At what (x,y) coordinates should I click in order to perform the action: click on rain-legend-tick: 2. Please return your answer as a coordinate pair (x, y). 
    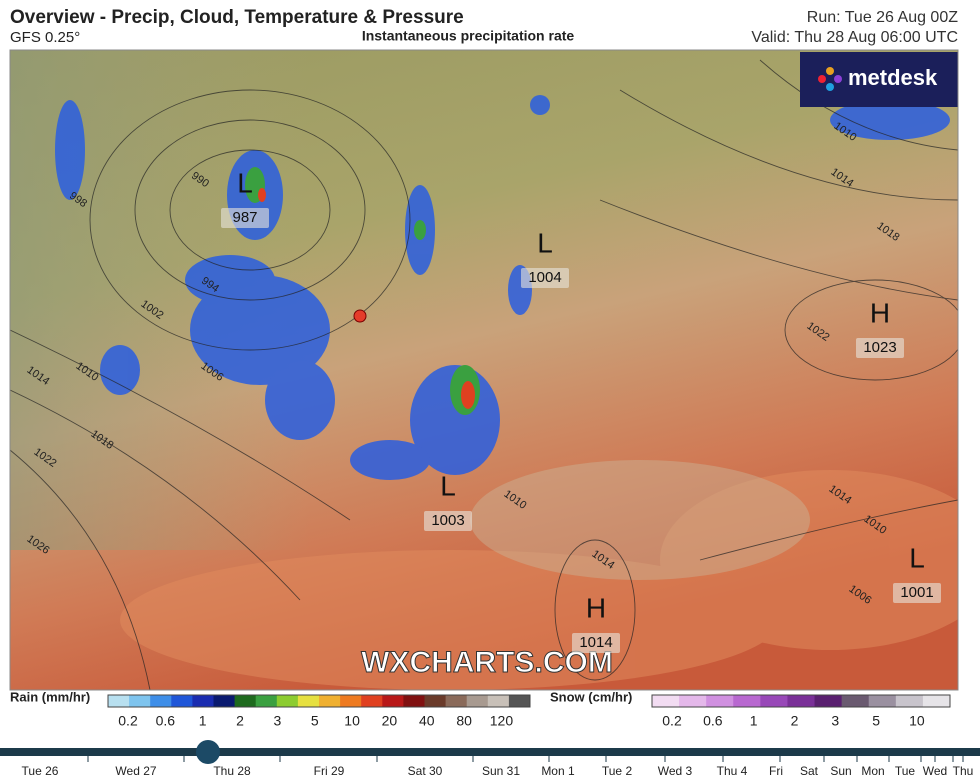
    Looking at the image, I should click on (240, 721).